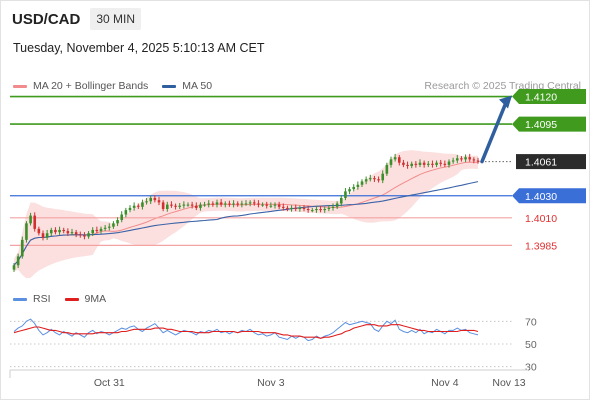  What do you see at coordinates (541, 163) in the screenshot?
I see `current-price-label: 1.4061` at bounding box center [541, 163].